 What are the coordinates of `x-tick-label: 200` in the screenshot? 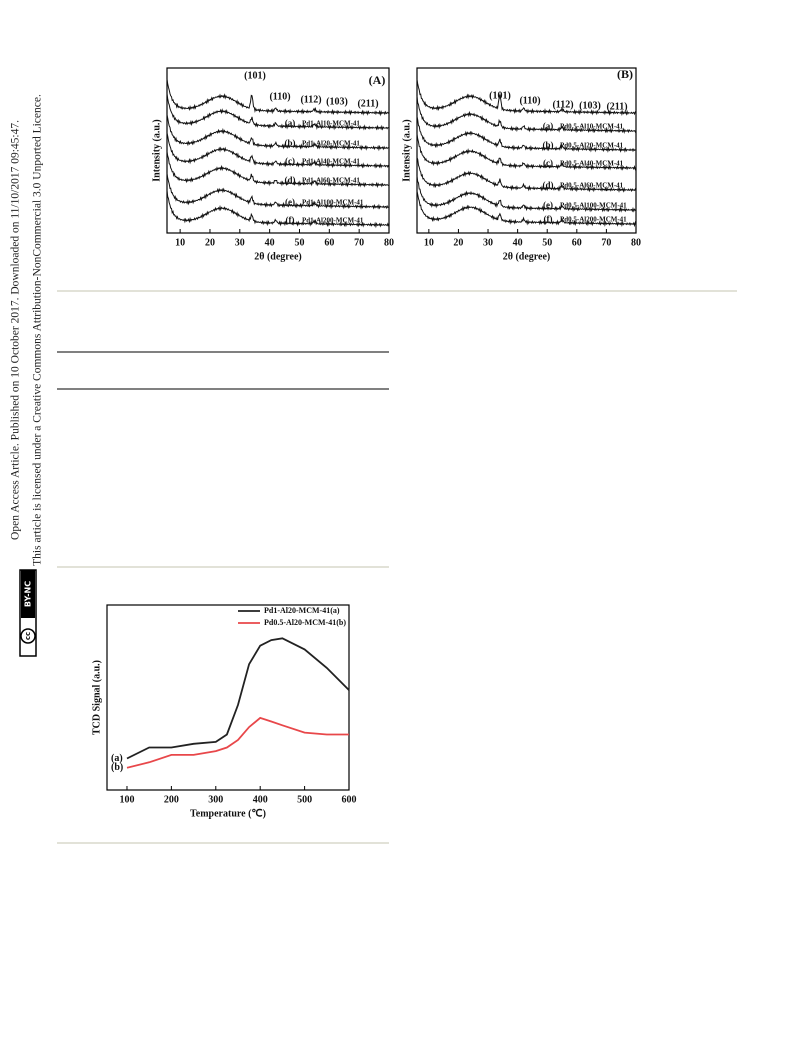 It's located at (171, 799).